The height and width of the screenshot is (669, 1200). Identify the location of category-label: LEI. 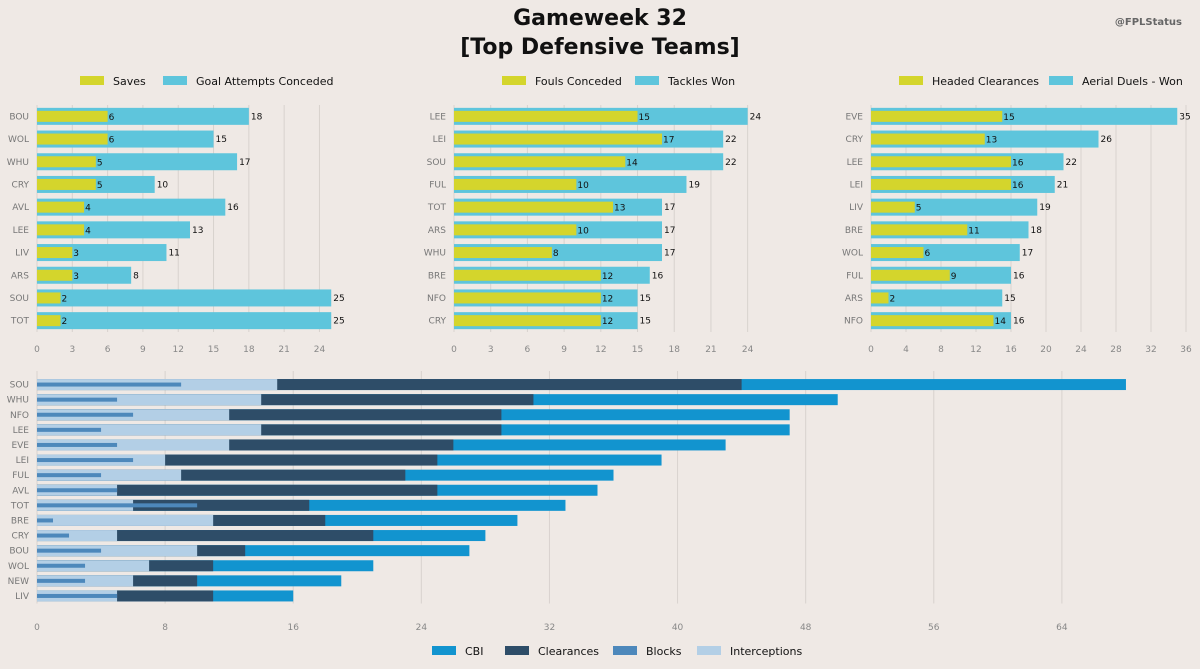
(22, 461).